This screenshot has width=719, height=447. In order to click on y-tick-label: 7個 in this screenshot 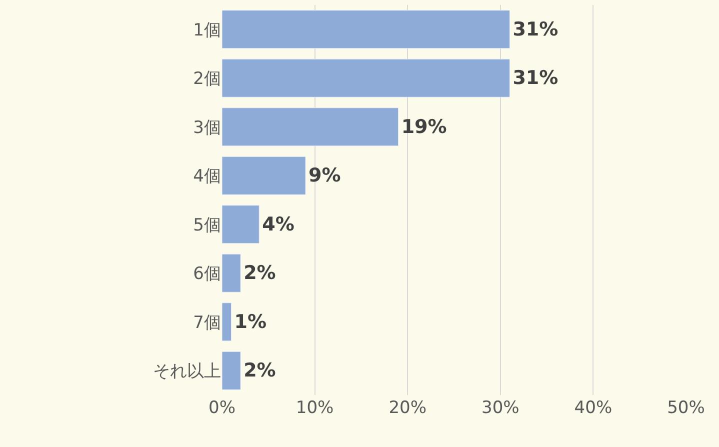, I will do `click(207, 322)`.